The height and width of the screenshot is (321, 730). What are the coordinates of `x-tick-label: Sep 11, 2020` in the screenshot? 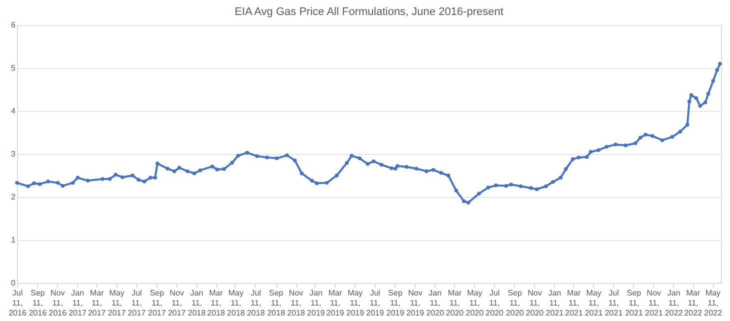 It's located at (515, 303).